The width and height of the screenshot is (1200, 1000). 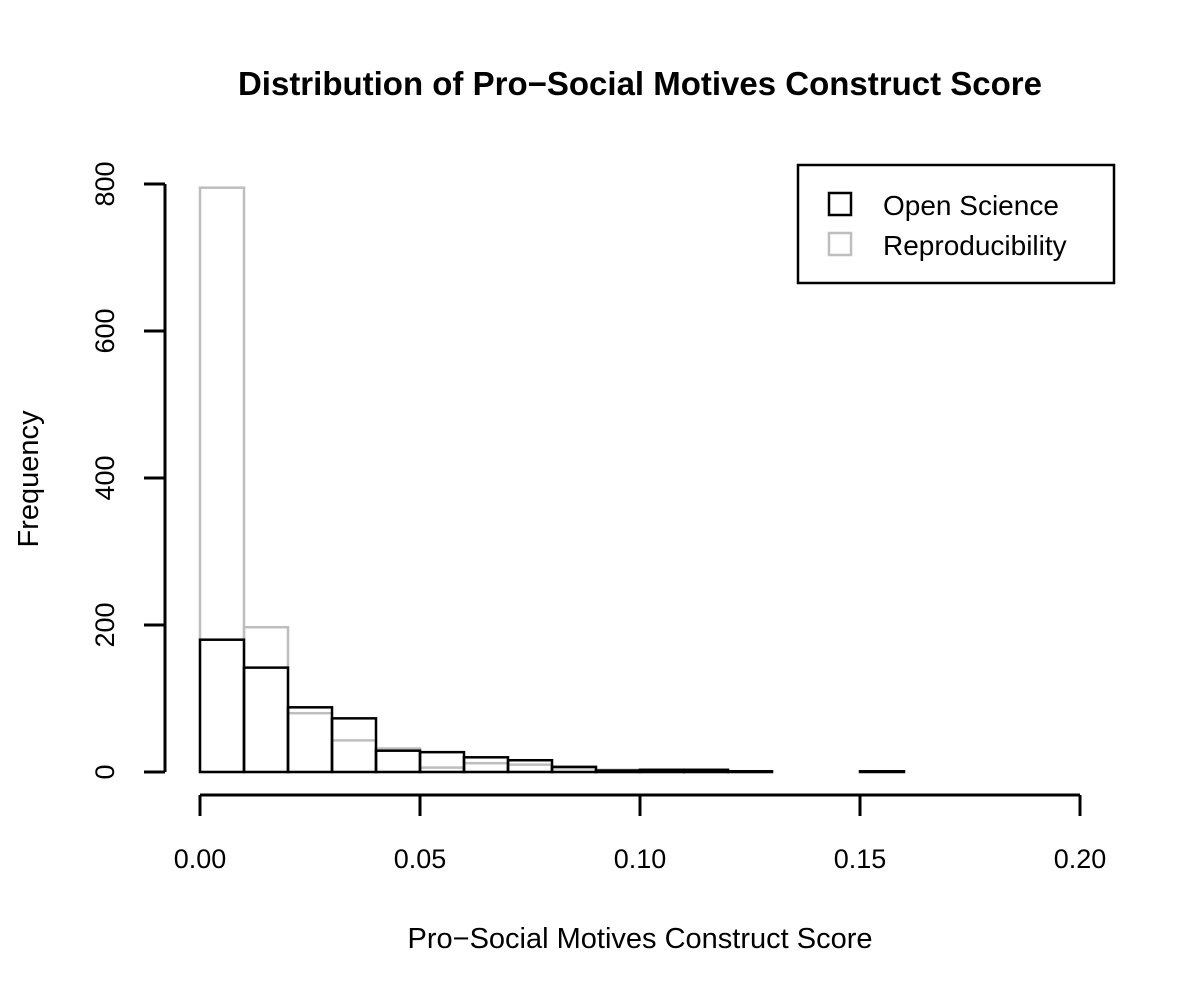 What do you see at coordinates (640, 833) in the screenshot?
I see `x-axis: 0.00 0.05 0.10 0.15 0.20` at bounding box center [640, 833].